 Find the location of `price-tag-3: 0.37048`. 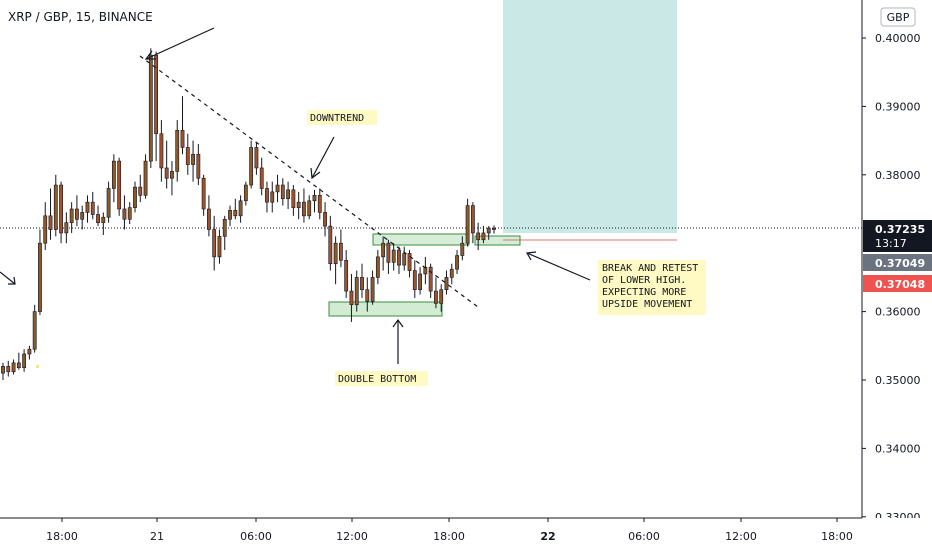

price-tag-3: 0.37048 is located at coordinates (897, 283).